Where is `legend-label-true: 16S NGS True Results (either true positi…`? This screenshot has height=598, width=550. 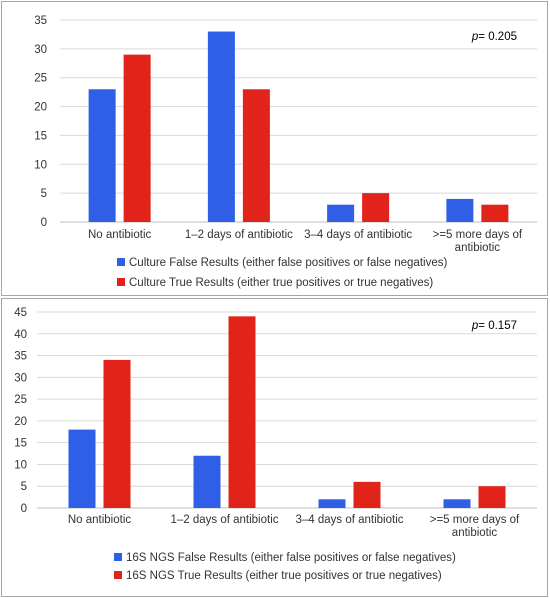
legend-label-true: 16S NGS True Results (either true positi… is located at coordinates (284, 576).